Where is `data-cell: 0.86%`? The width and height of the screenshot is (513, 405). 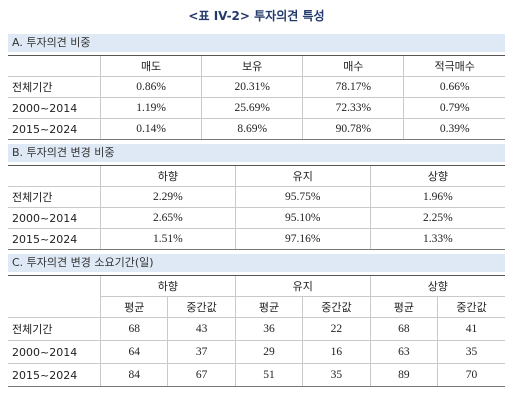
data-cell: 0.86% is located at coordinates (150, 87).